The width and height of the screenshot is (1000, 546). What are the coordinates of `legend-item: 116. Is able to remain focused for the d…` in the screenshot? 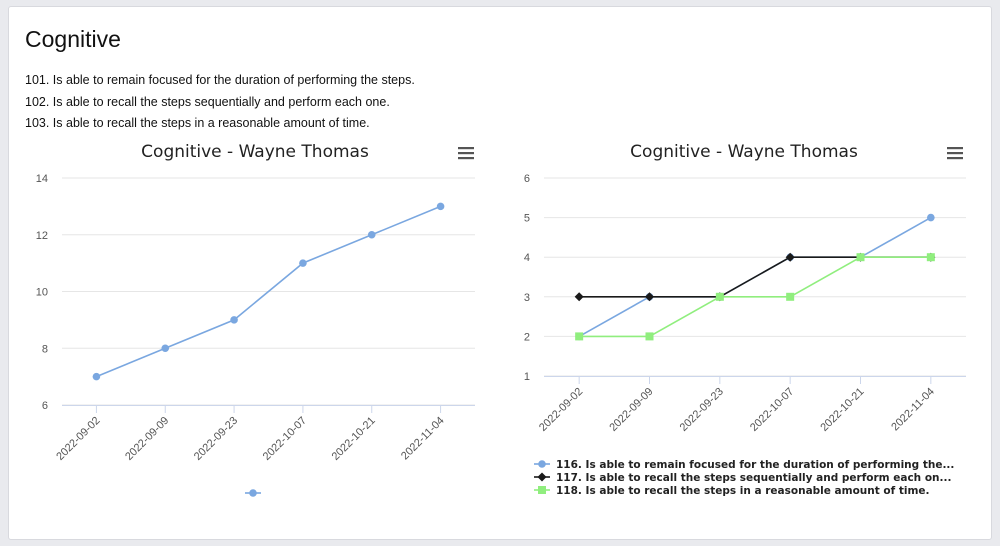 It's located at (744, 465).